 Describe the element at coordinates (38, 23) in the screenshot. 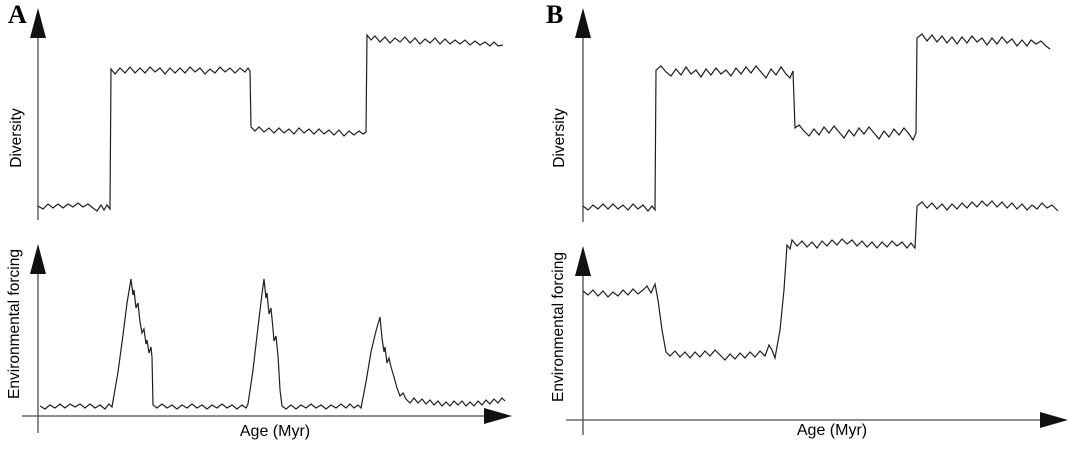

I see `a-diversity-y-axis-arrowhead-icon` at that location.